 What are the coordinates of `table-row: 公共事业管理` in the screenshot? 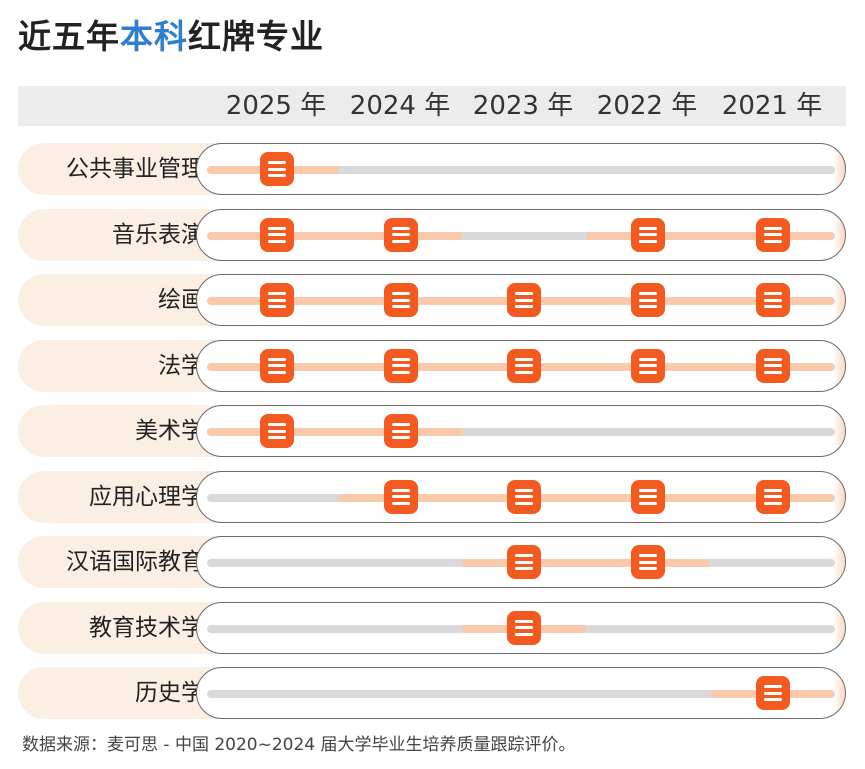 It's located at (432, 169).